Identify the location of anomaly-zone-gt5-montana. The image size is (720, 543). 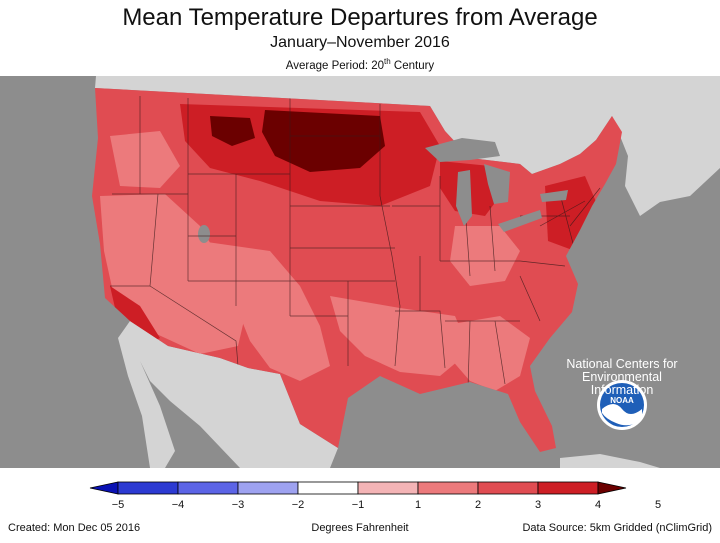
(232, 131).